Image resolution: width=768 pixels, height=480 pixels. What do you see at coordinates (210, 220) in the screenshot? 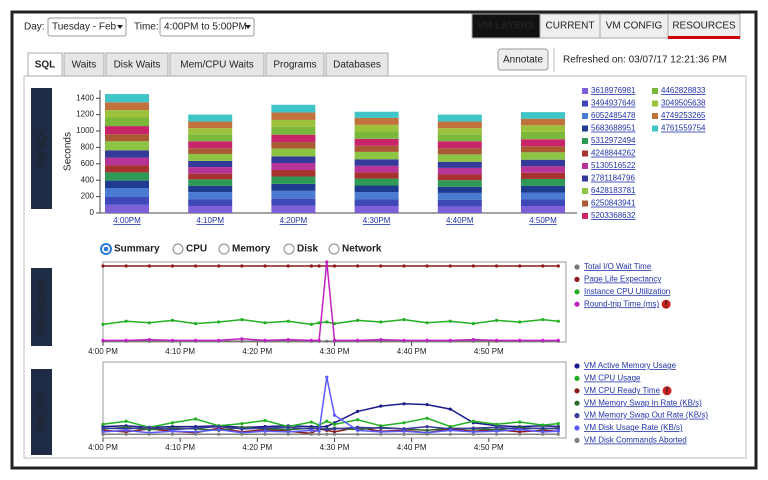
I see `x-tick-label: 4:10PM` at bounding box center [210, 220].